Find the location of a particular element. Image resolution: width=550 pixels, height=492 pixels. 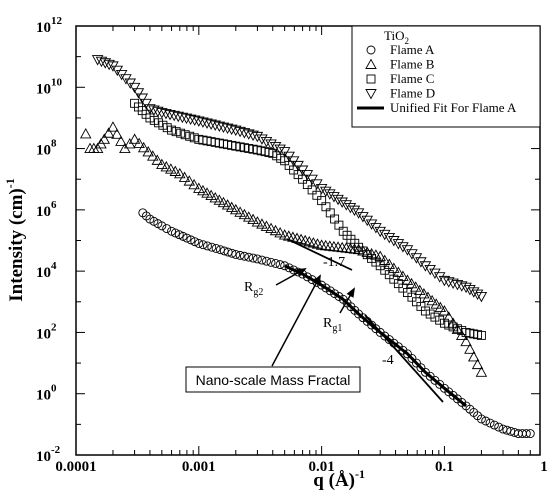

slope-label-2: -4 is located at coordinates (388, 360).